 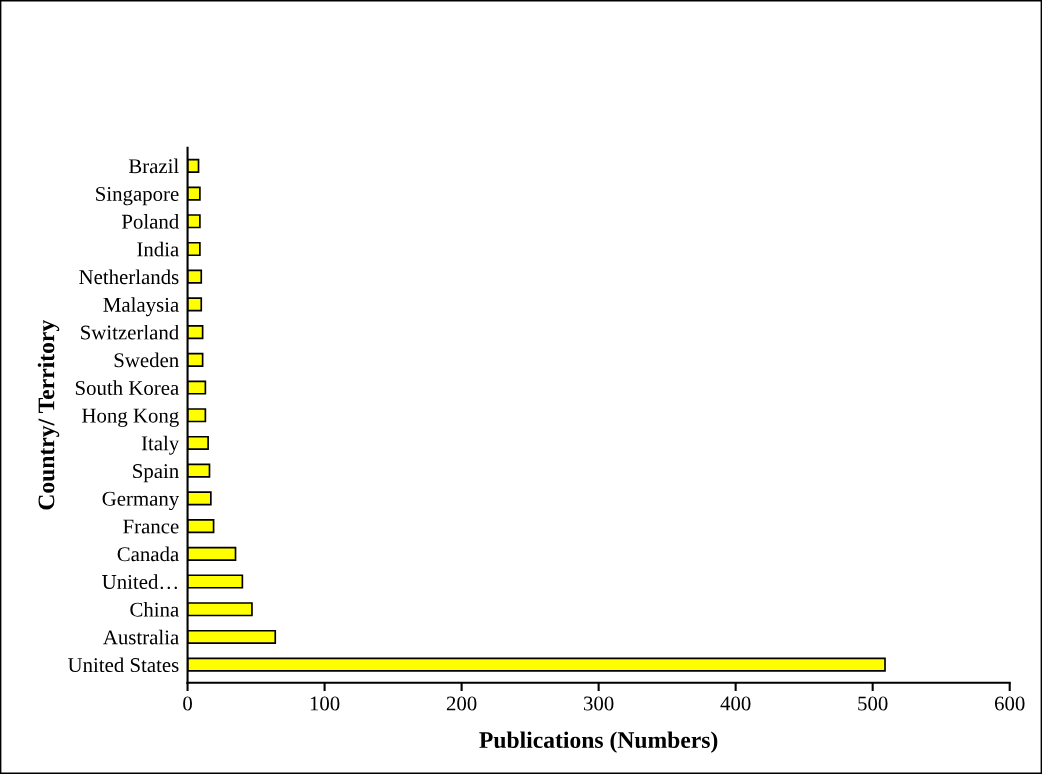 What do you see at coordinates (325, 703) in the screenshot?
I see `x-tick-label: 100` at bounding box center [325, 703].